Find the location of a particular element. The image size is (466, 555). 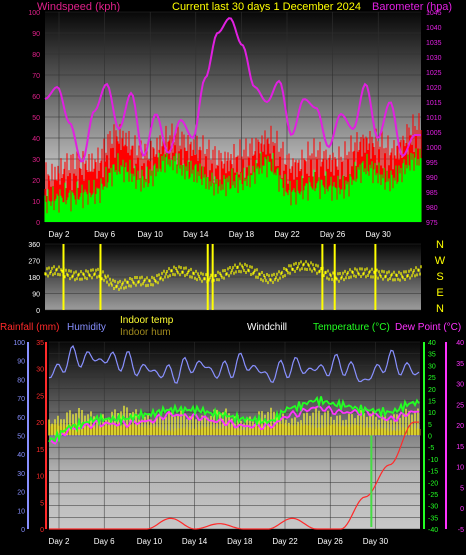

temperature-y-tick-label: -40 is located at coordinates (433, 530).